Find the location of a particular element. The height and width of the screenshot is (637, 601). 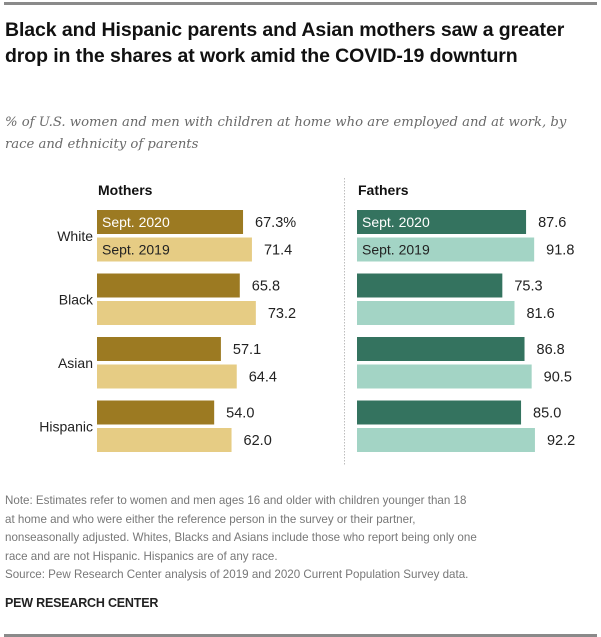

value-label-fathers-asian-sept-2020: 86.8 is located at coordinates (551, 350).